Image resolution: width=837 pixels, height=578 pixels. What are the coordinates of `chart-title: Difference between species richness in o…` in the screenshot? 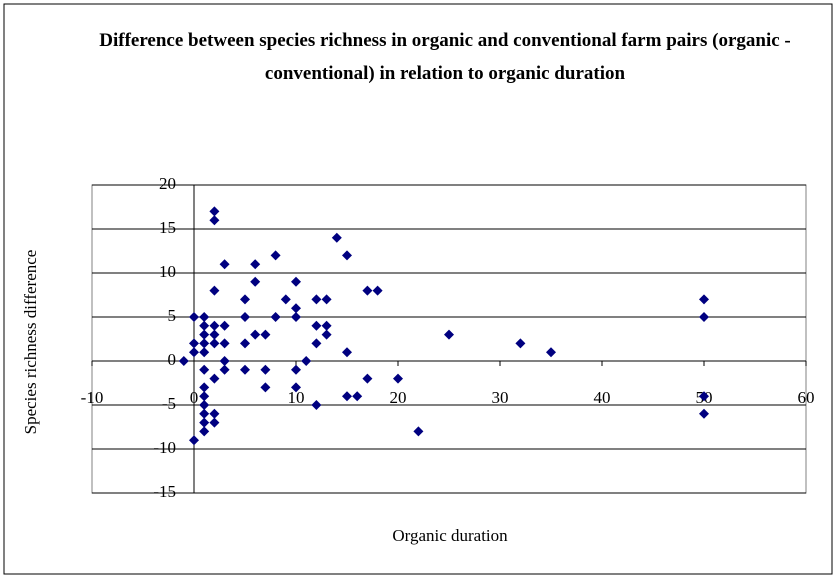 It's located at (445, 57).